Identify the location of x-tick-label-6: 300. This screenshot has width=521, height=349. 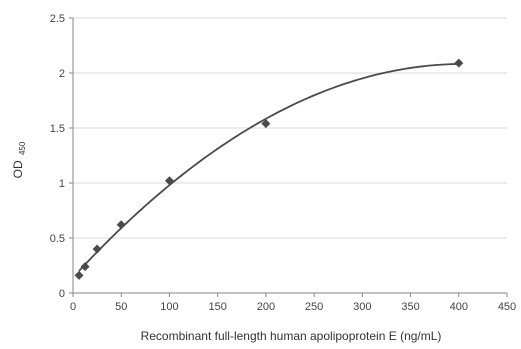
(362, 307).